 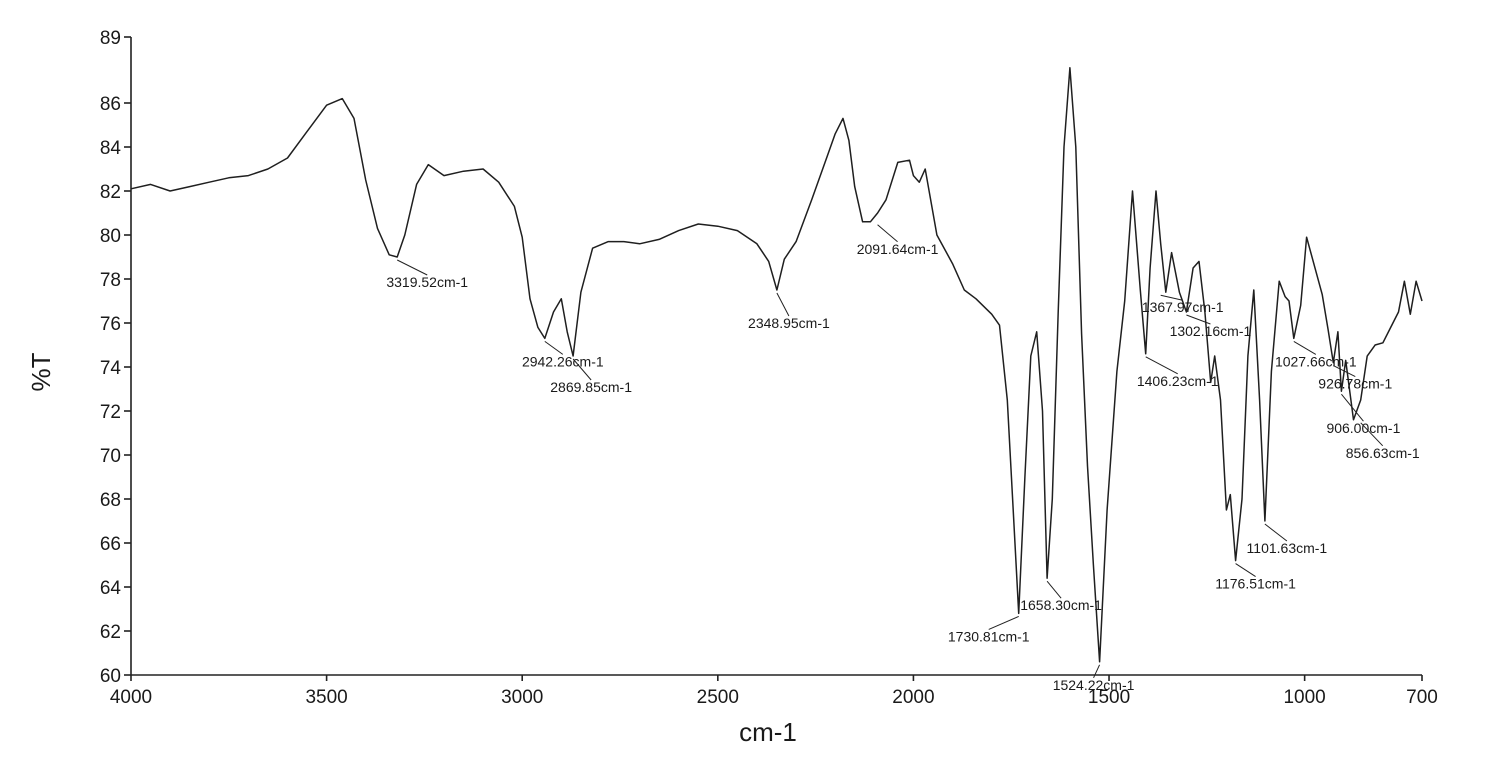 What do you see at coordinates (131, 697) in the screenshot?
I see `x-tick-label: 4000` at bounding box center [131, 697].